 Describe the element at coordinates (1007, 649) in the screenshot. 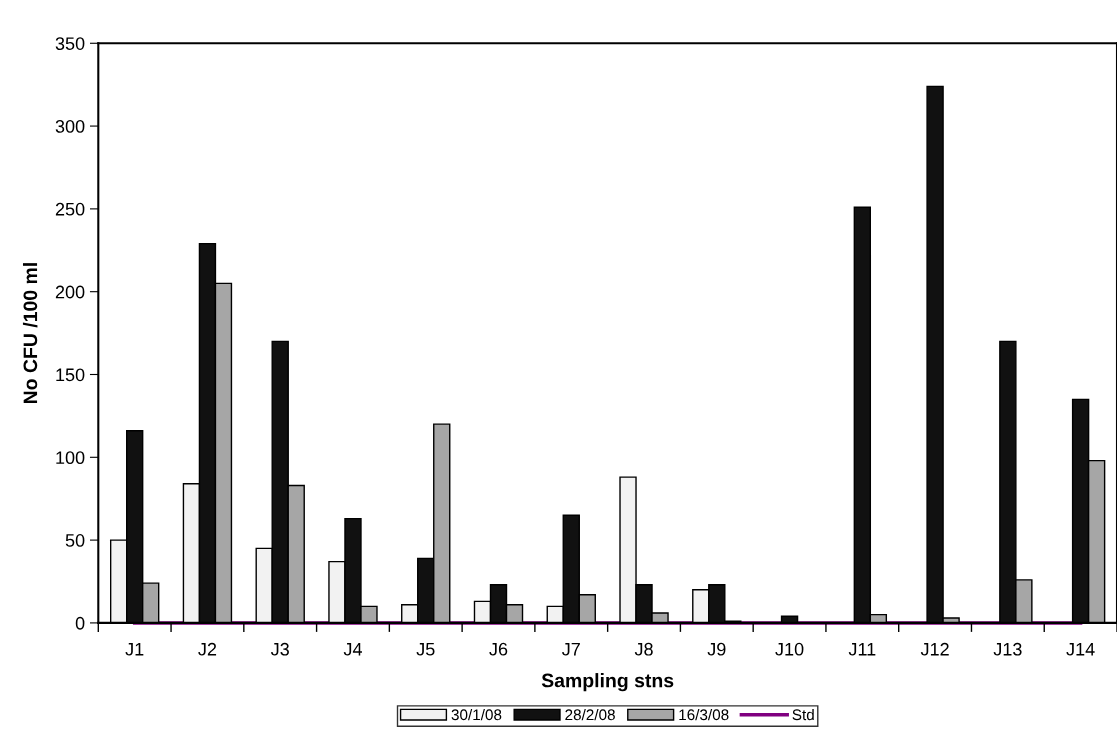

I see `x-tick-label: J13` at that location.